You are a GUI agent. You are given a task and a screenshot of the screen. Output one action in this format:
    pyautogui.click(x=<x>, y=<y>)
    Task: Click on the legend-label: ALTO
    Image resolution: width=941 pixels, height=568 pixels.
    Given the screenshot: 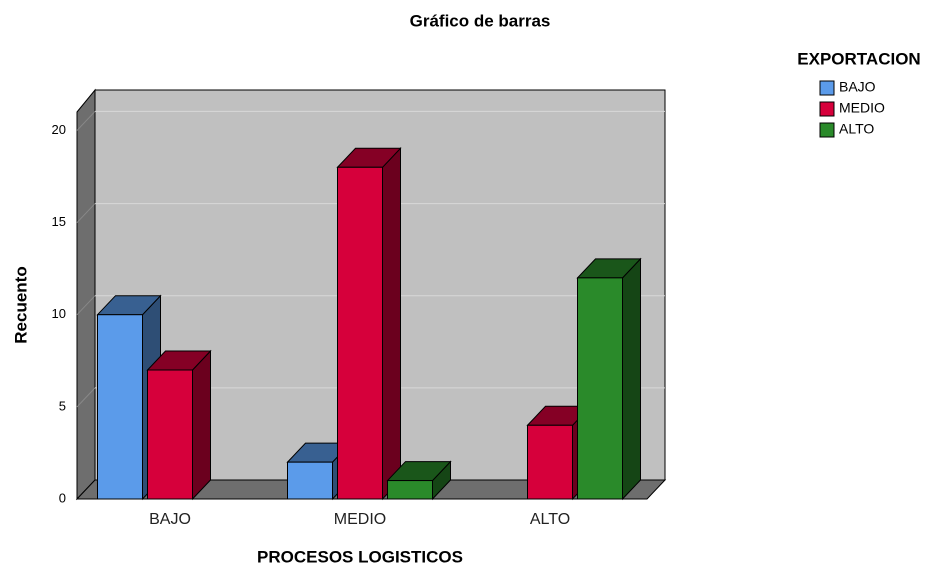 What is the action you would take?
    pyautogui.click(x=856, y=129)
    